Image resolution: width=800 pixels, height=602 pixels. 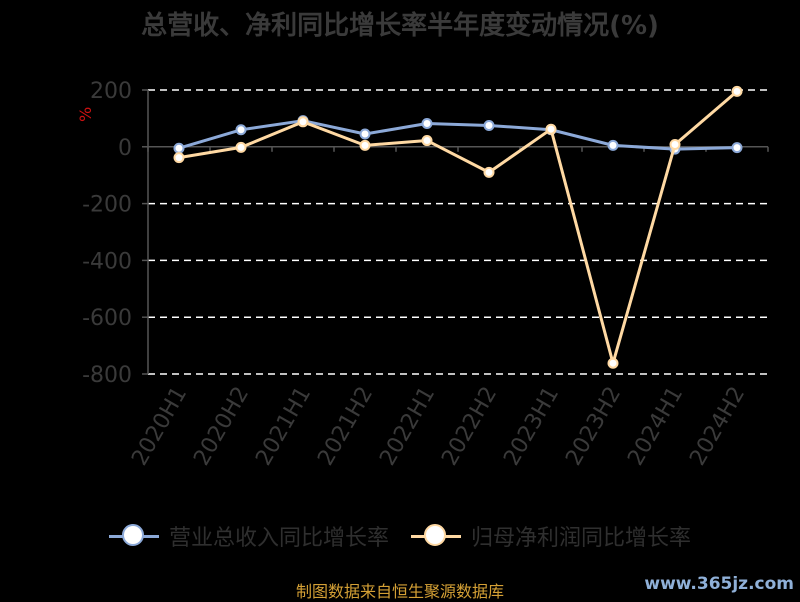 What do you see at coordinates (159, 426) in the screenshot?
I see `x-tick-label: 2020H1` at bounding box center [159, 426].